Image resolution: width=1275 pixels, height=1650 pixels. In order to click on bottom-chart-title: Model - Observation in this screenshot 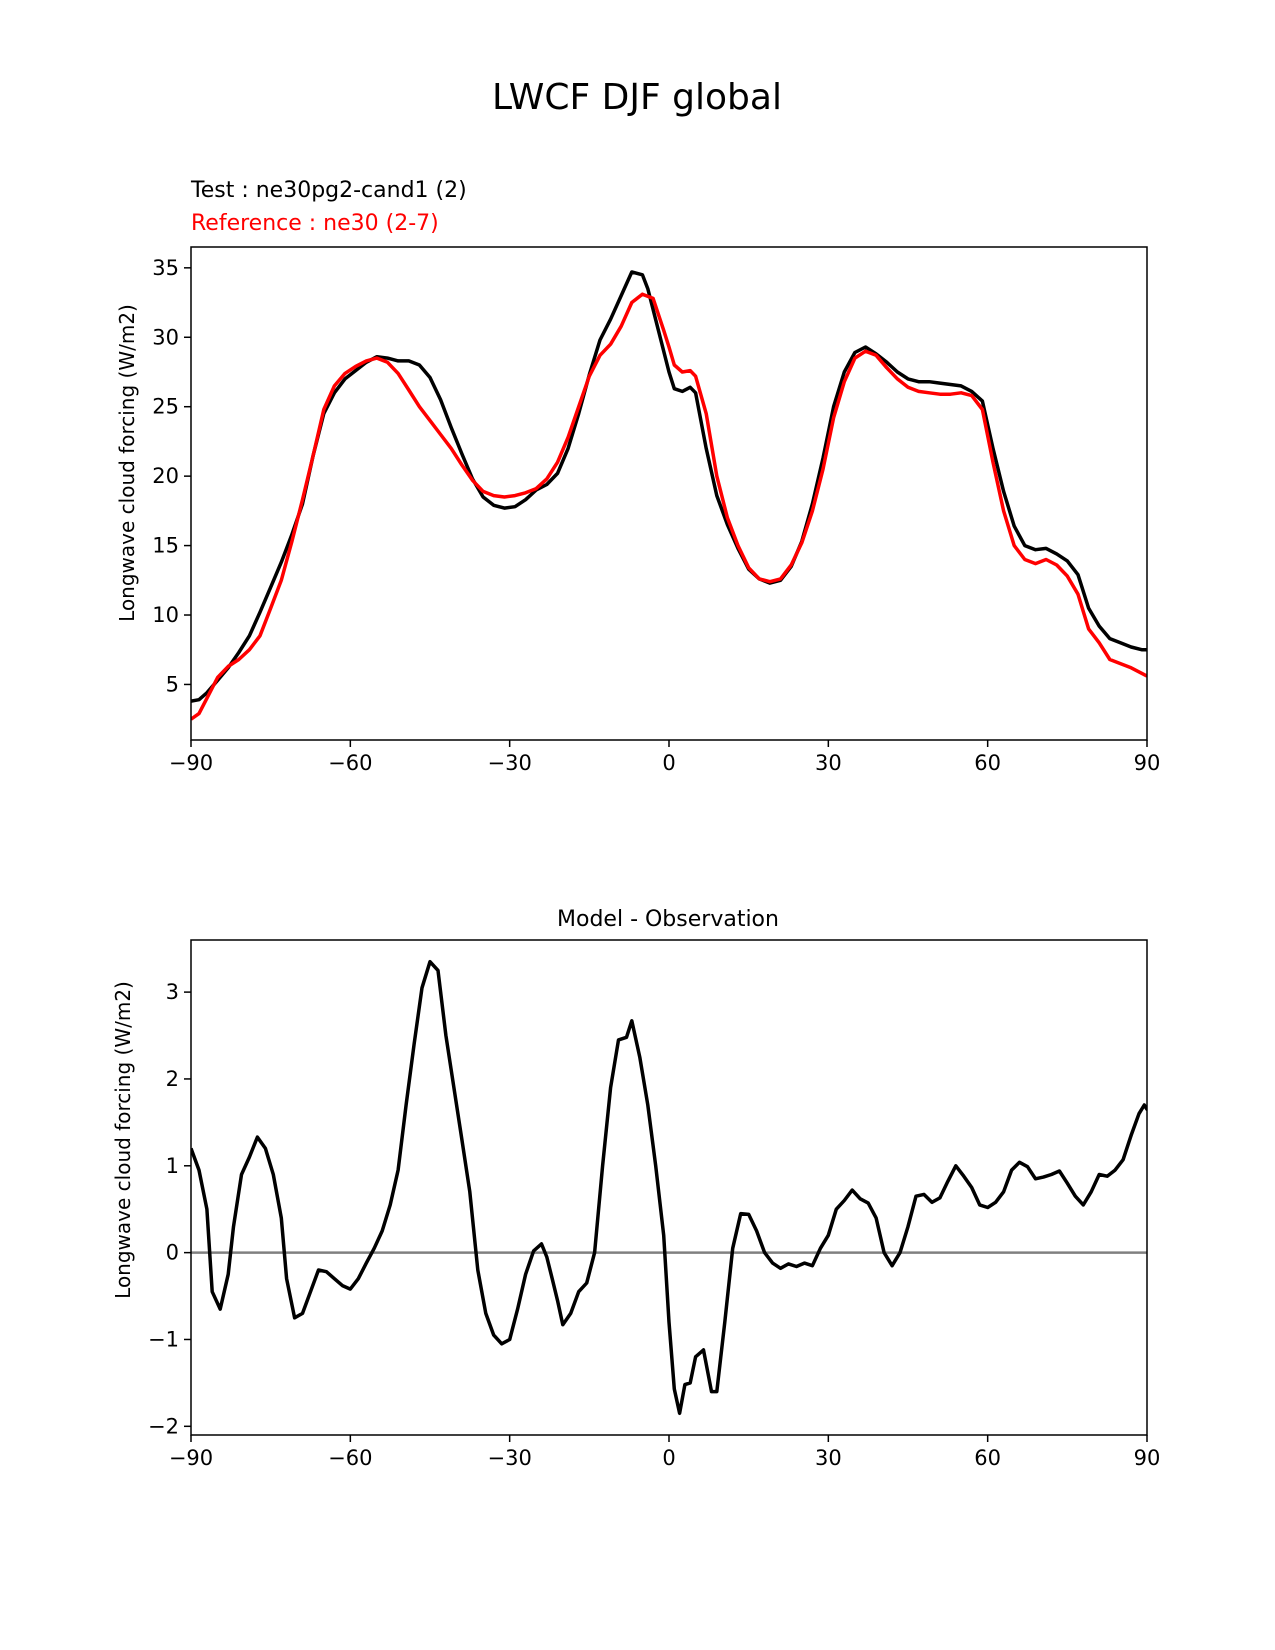, I will do `click(668, 919)`.